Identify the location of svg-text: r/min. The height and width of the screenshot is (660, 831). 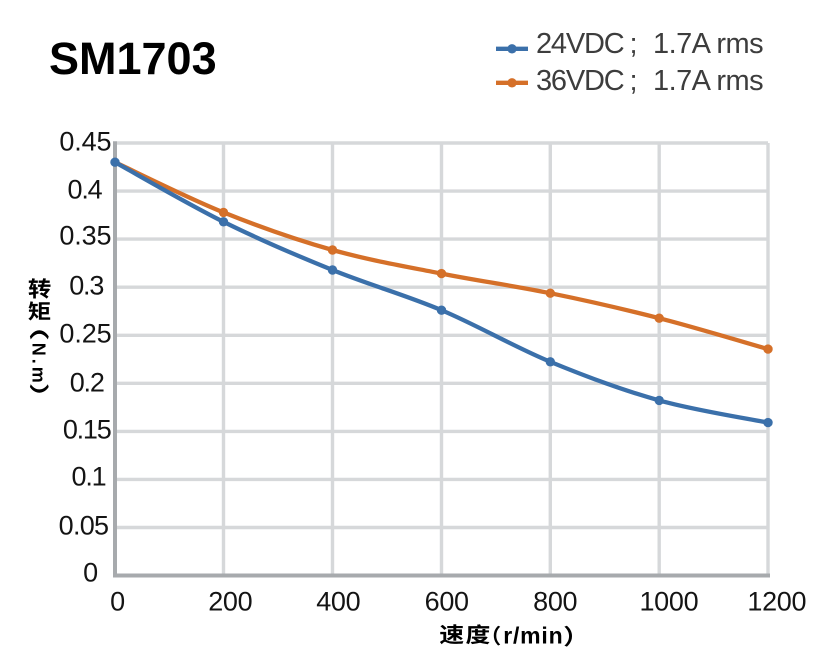
(533, 635).